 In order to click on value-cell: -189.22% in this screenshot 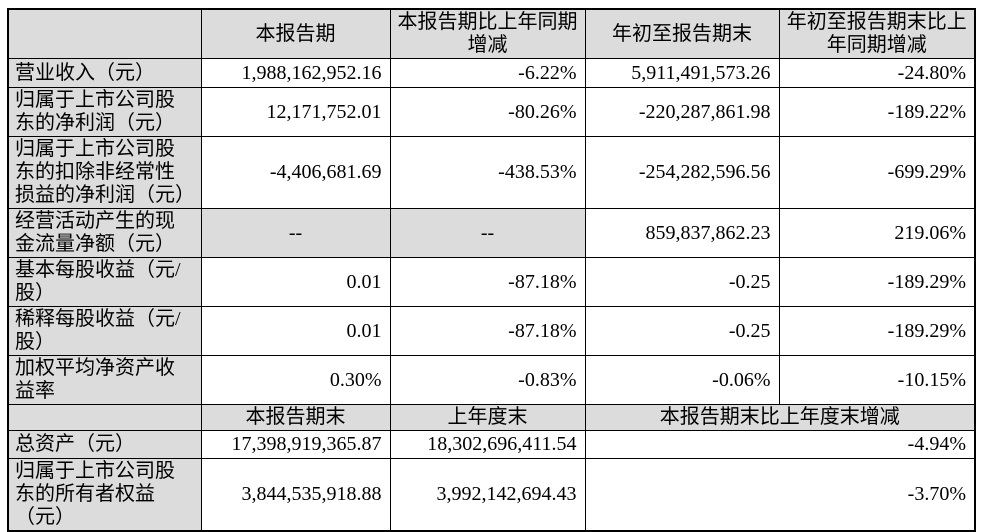, I will do `click(877, 112)`.